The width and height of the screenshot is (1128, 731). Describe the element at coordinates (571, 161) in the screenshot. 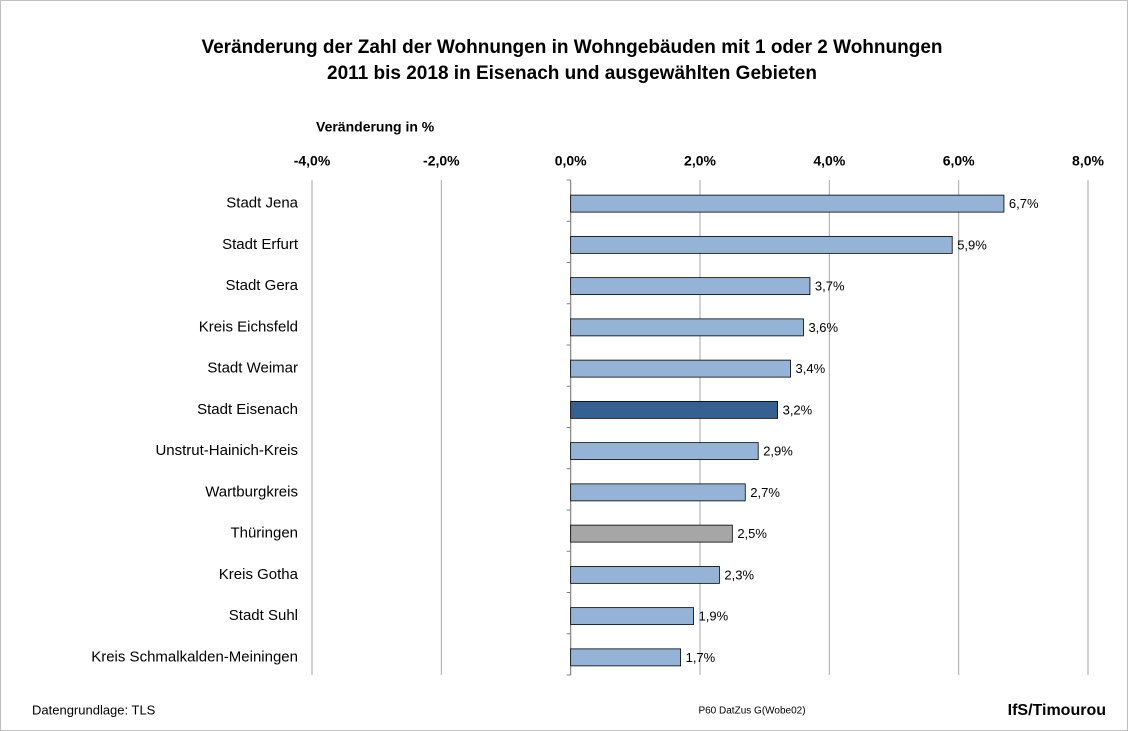

I see `x-tick-label: 0,0%` at that location.